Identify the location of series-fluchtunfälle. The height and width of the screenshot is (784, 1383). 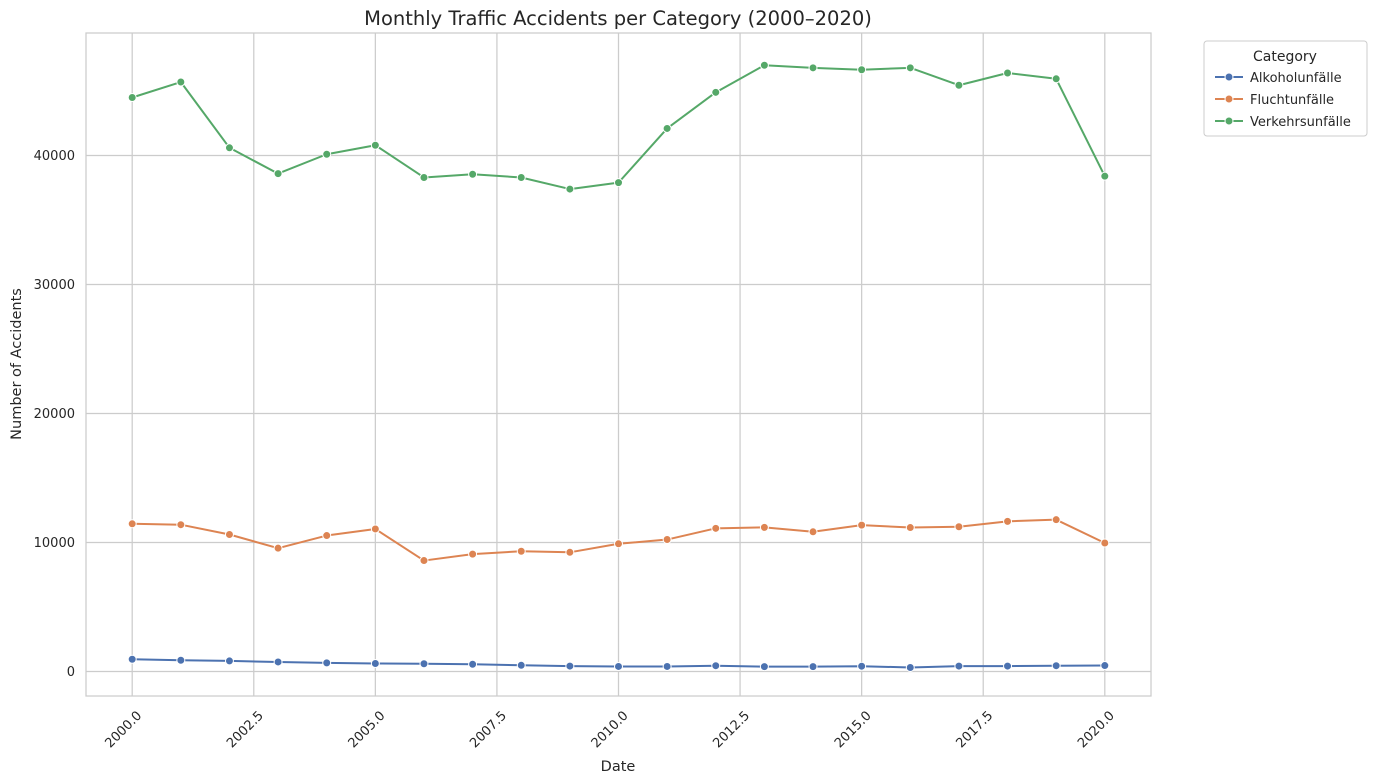
(618, 540).